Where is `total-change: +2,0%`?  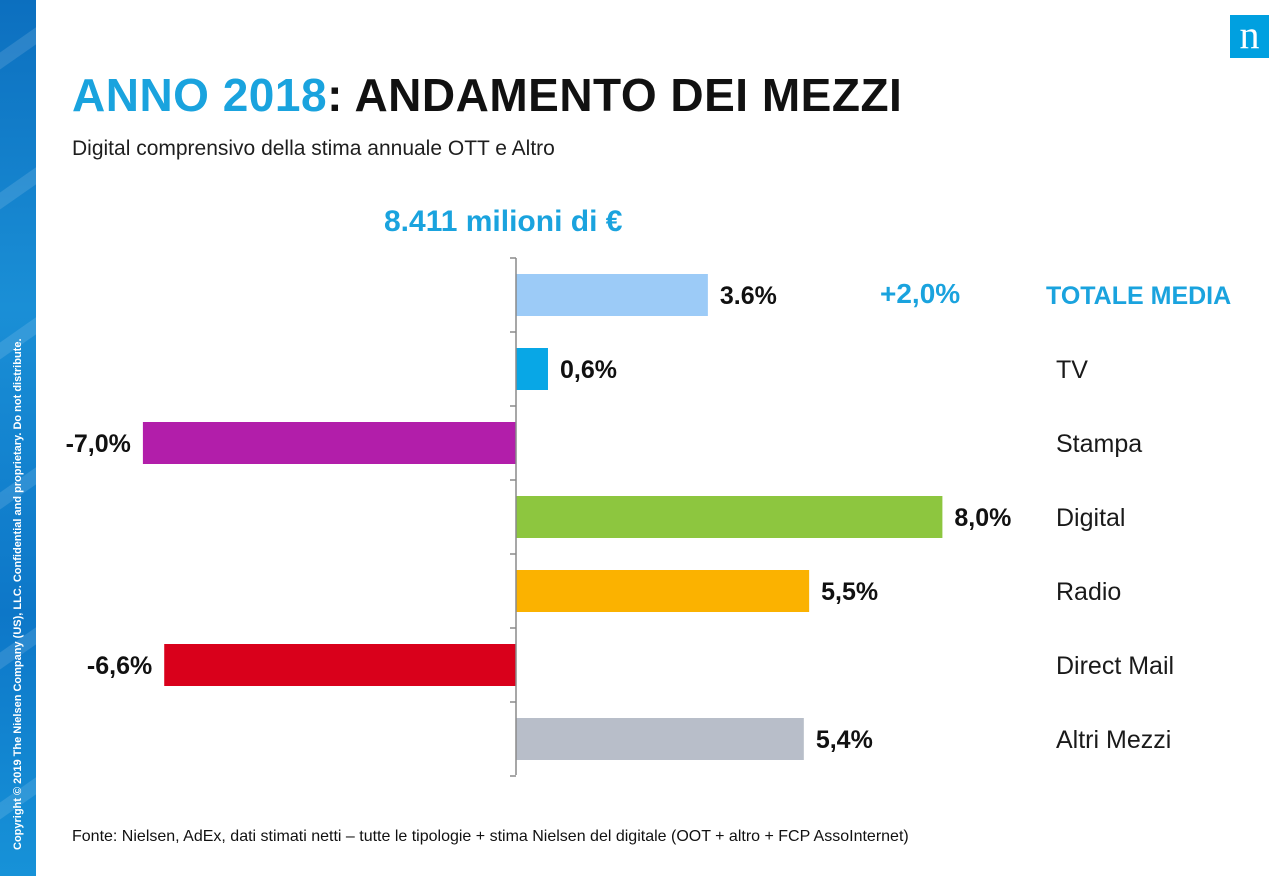
total-change: +2,0% is located at coordinates (920, 293).